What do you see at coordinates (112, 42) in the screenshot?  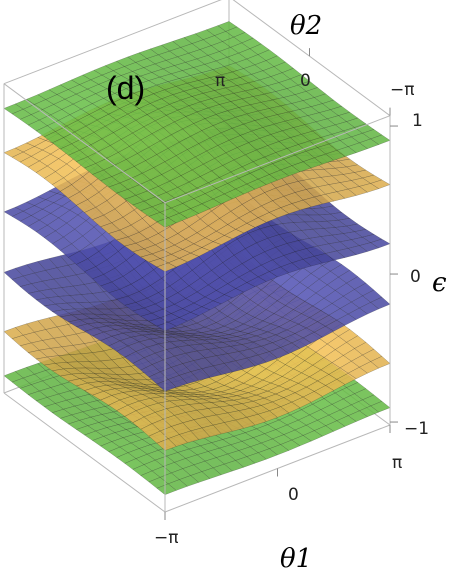 I see `box-edge-back-top` at bounding box center [112, 42].